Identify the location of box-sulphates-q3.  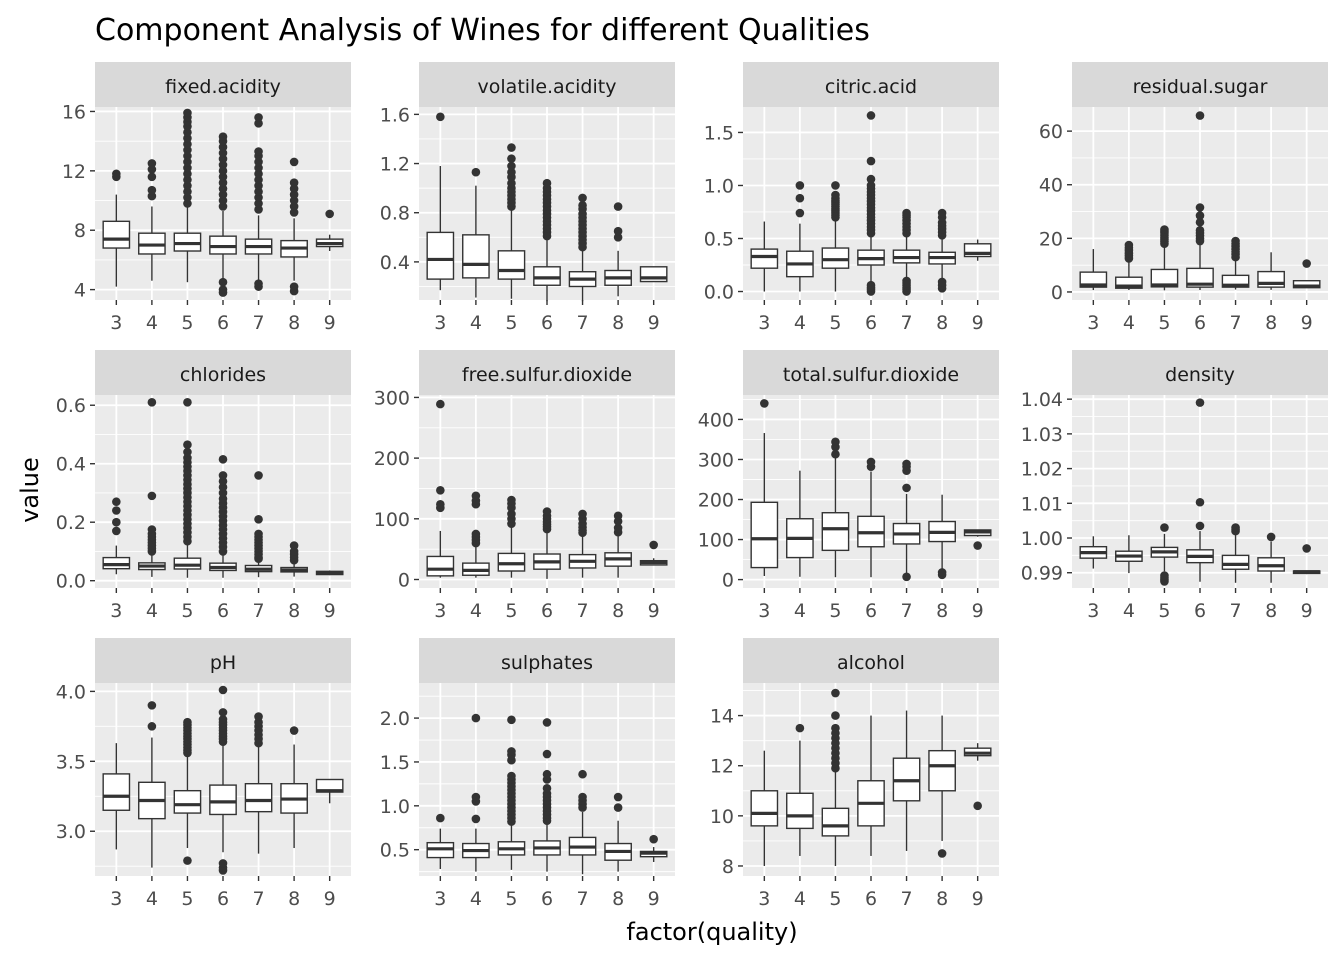
(440, 841).